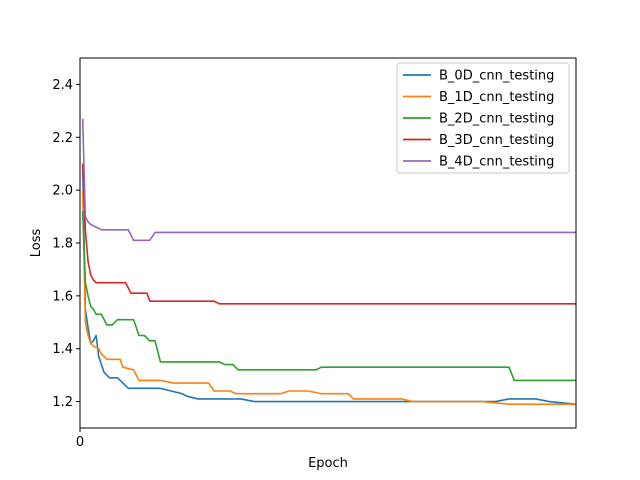  Describe the element at coordinates (496, 97) in the screenshot. I see `legend-entry-label: B_1D_cnn_testing` at that location.